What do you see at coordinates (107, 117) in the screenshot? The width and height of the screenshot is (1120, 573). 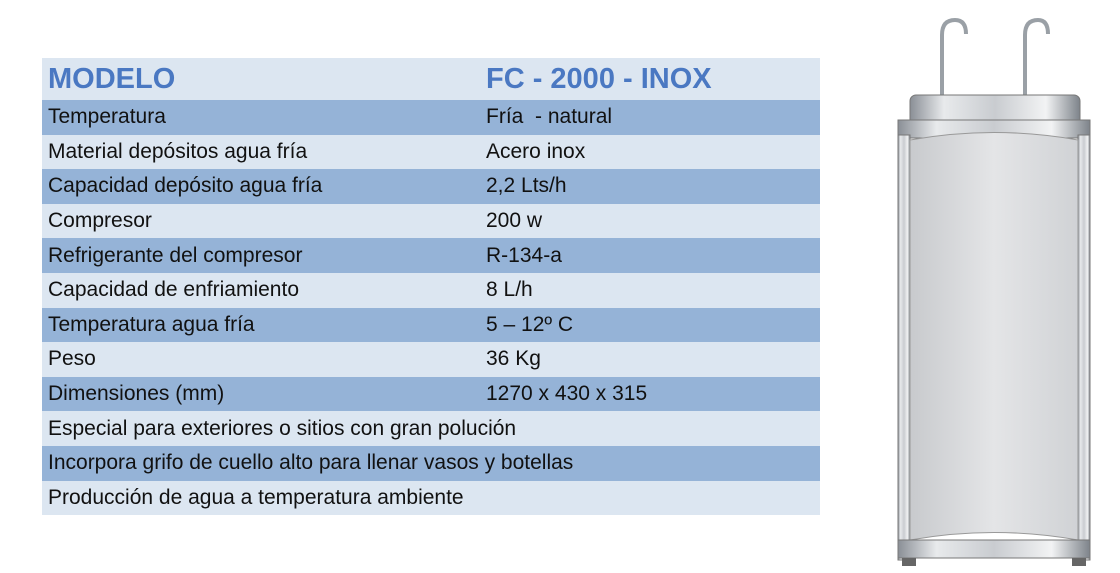 I see `cell: Temperatura` at bounding box center [107, 117].